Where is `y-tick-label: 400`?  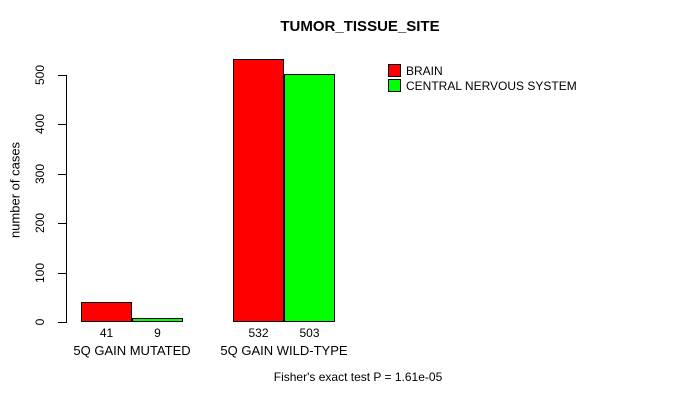 y-tick-label: 400 is located at coordinates (40, 124).